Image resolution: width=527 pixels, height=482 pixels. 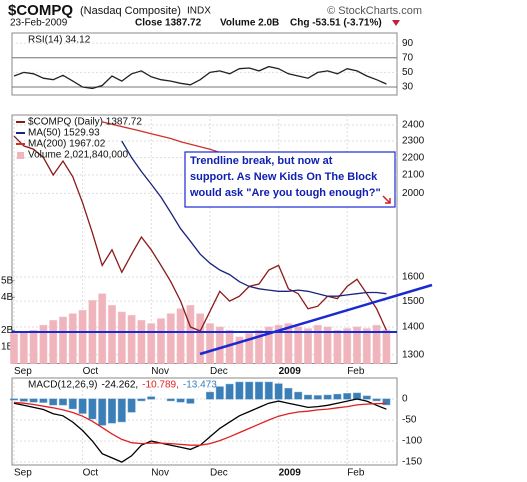 What do you see at coordinates (160, 473) in the screenshot?
I see `x-tick-label: Nov` at bounding box center [160, 473].